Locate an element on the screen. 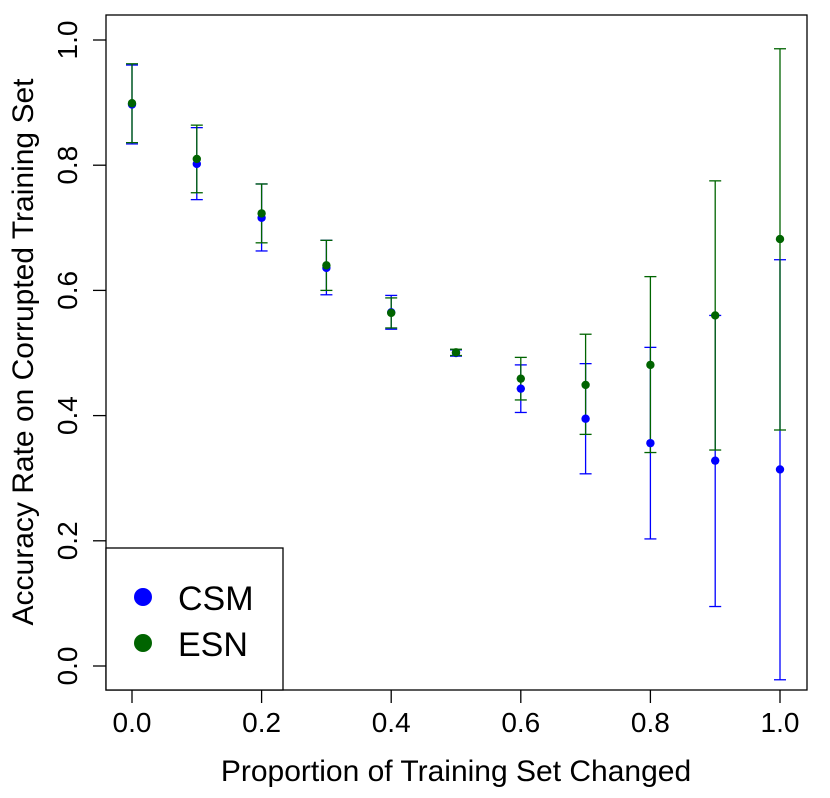 This screenshot has width=830, height=798. y-tick-label: 0.4 is located at coordinates (67, 415).